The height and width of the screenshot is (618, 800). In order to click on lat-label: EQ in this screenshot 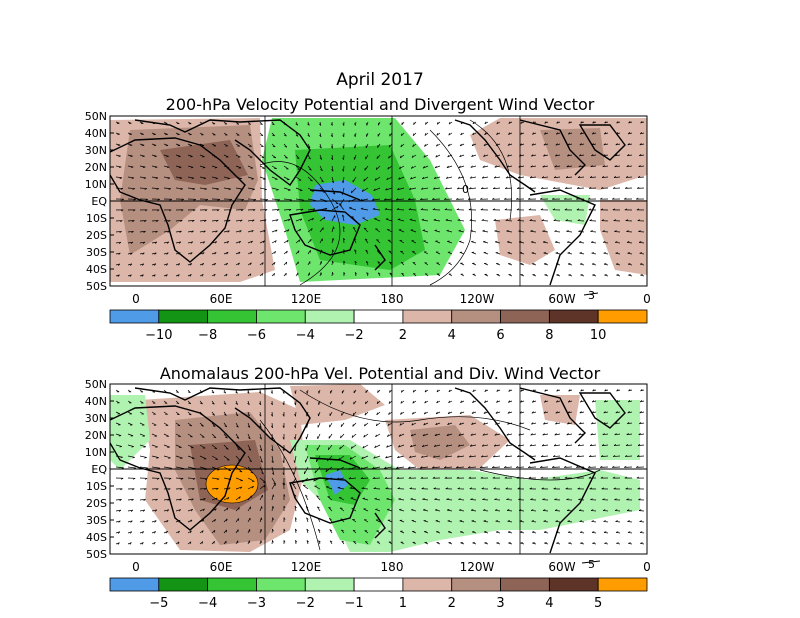, I will do `click(99, 201)`.